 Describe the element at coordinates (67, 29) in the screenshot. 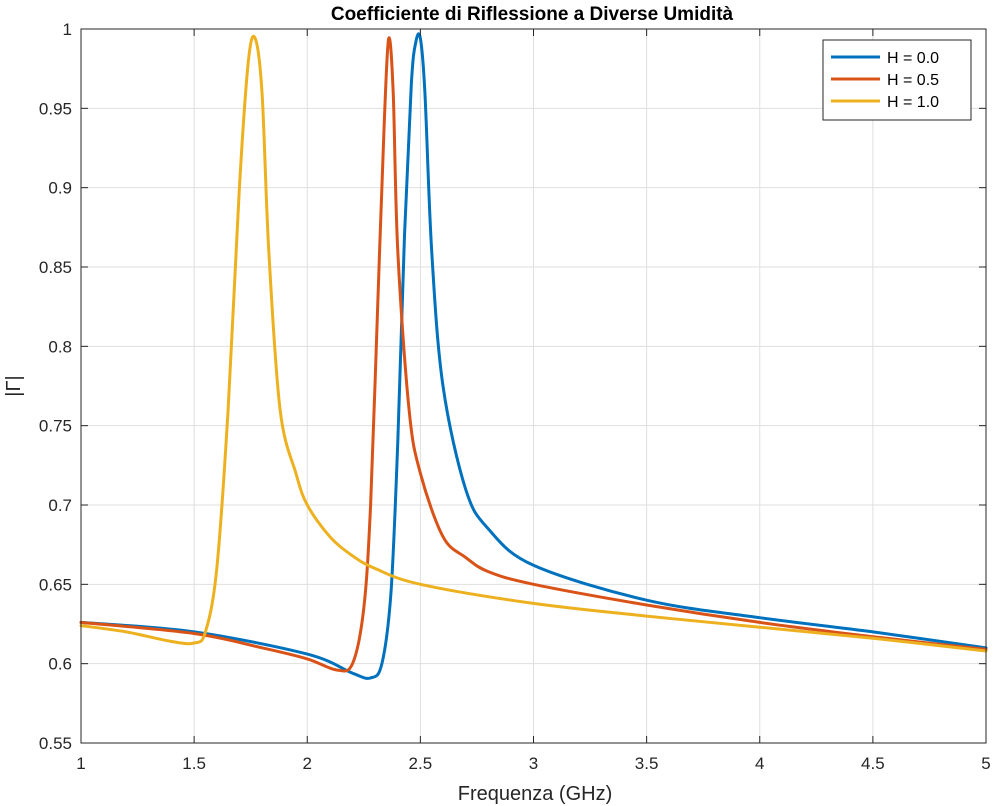

I see `y-tick-label: 1` at that location.